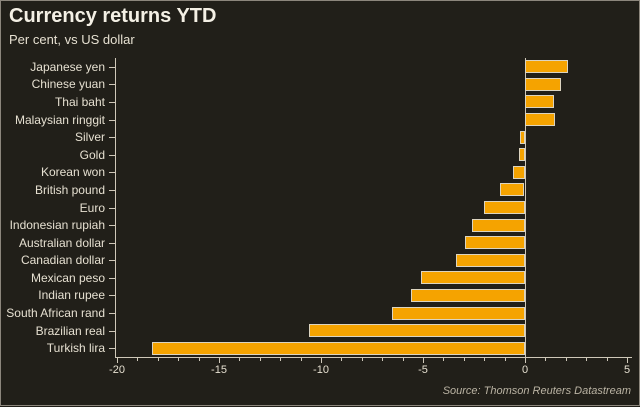  Describe the element at coordinates (468, 295) in the screenshot. I see `bar-indian-rupee` at that location.